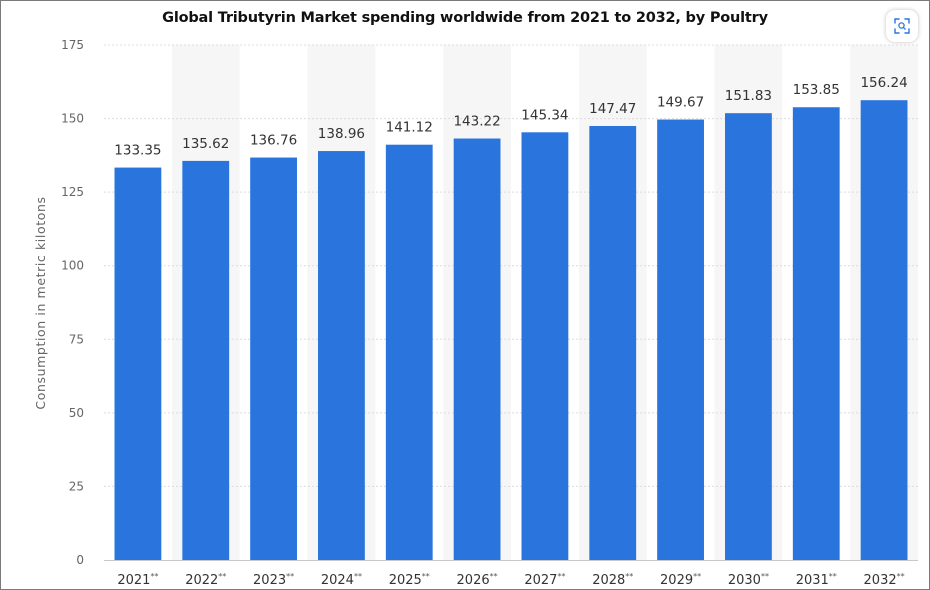 The image size is (930, 590). Describe the element at coordinates (76, 486) in the screenshot. I see `y-tick-label: 25` at that location.